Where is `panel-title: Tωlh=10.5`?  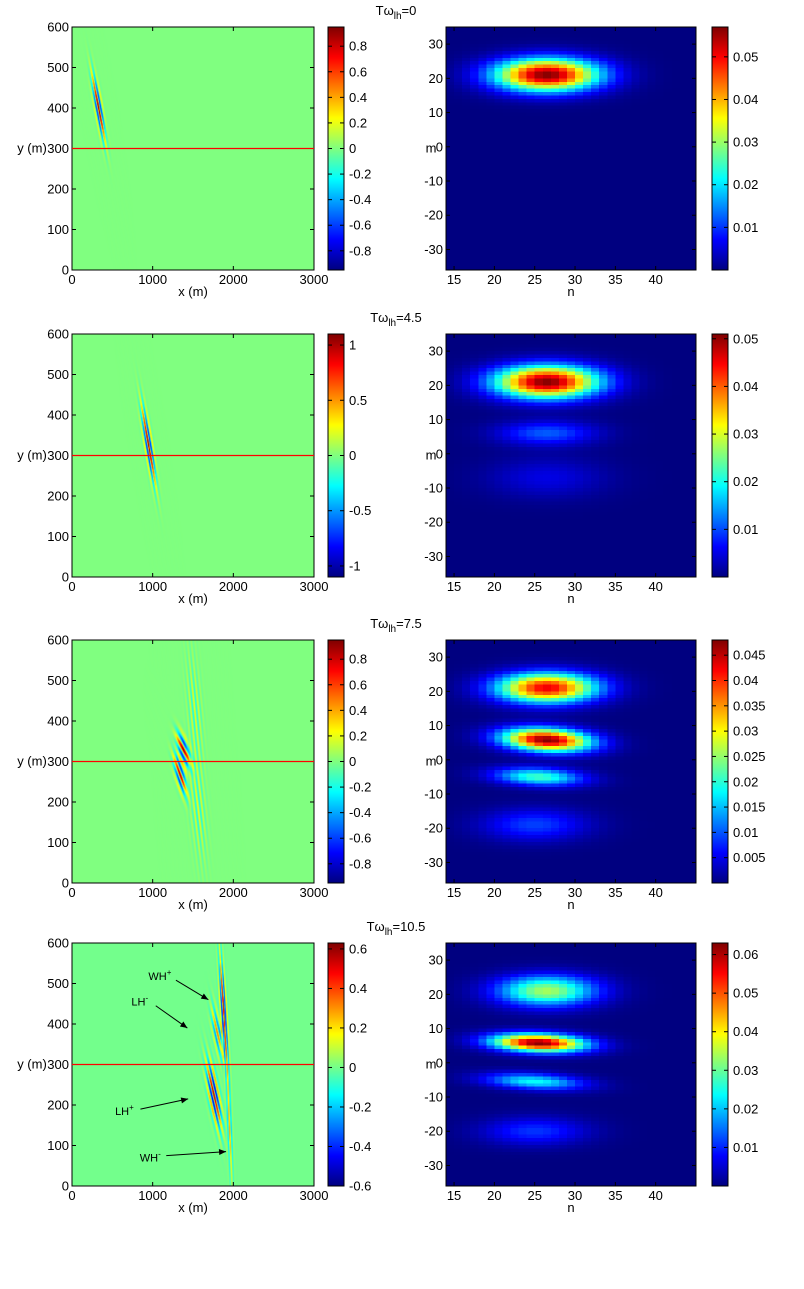
panel-title: Tωlh=10.5 is located at coordinates (396, 928).